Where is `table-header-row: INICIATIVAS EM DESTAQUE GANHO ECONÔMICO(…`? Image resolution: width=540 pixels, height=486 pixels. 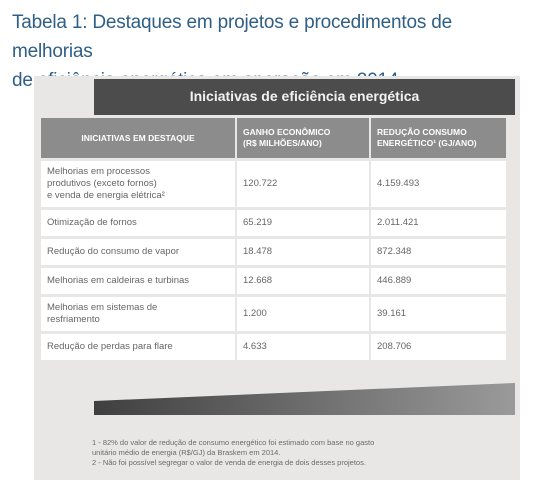
table-header-row: INICIATIVAS EM DESTAQUE GANHO ECONÔMICO(… is located at coordinates (274, 139).